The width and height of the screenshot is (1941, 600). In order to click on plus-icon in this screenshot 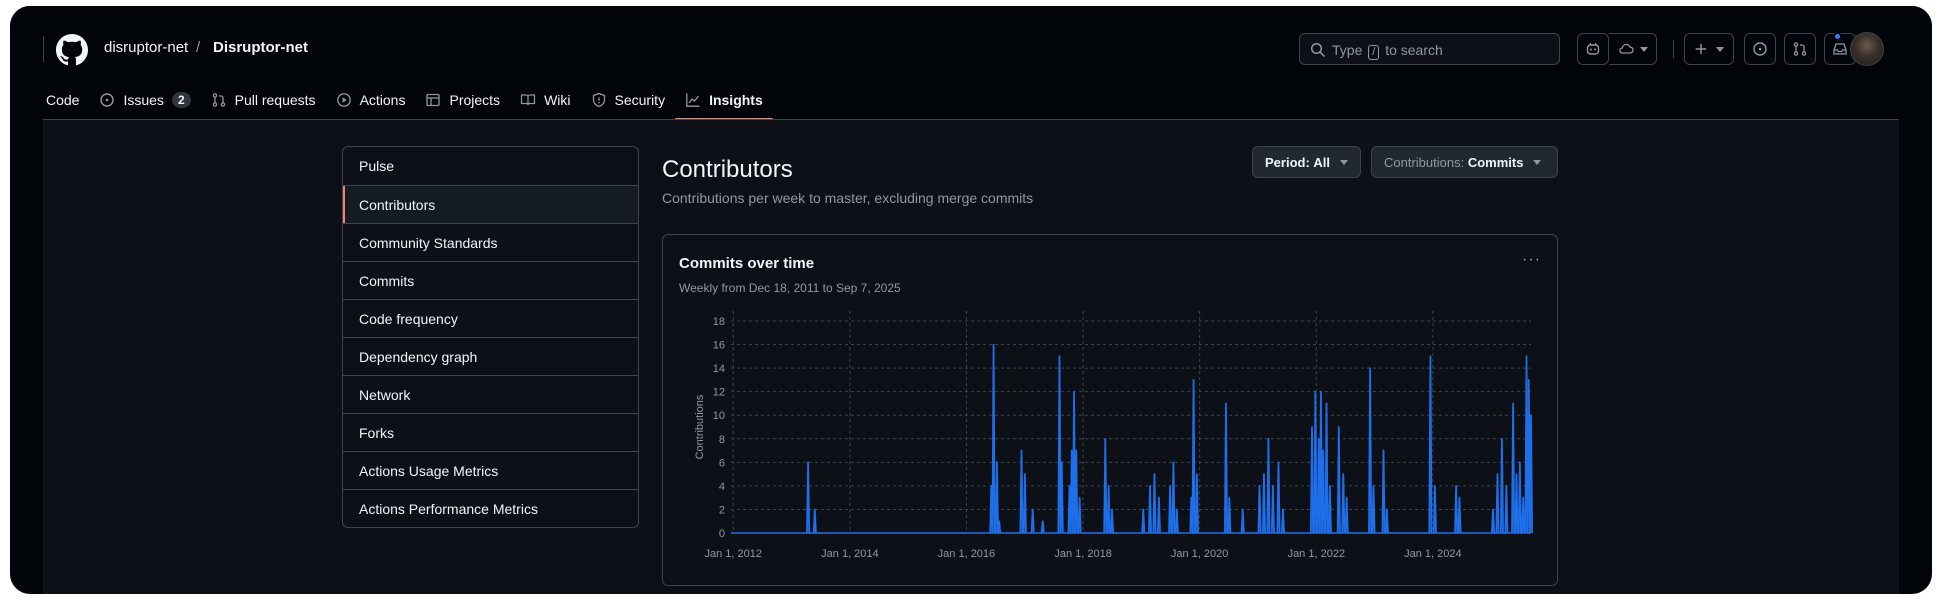, I will do `click(1701, 49)`.